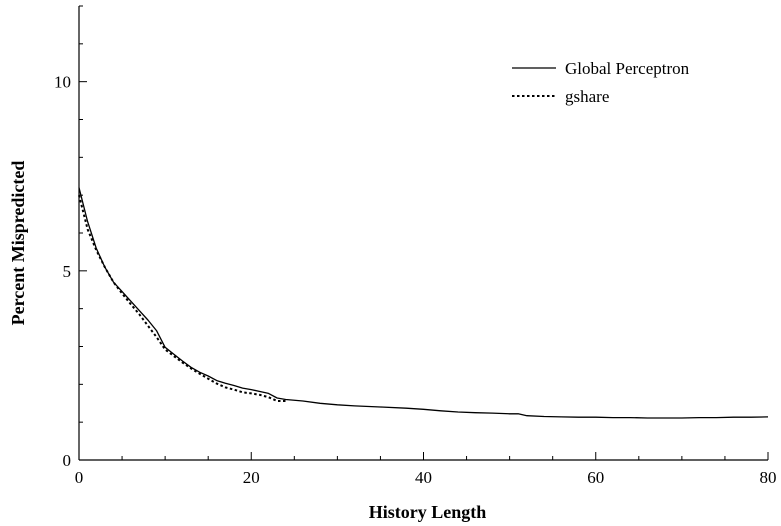  I want to click on y-tick-label: 5, so click(67, 271).